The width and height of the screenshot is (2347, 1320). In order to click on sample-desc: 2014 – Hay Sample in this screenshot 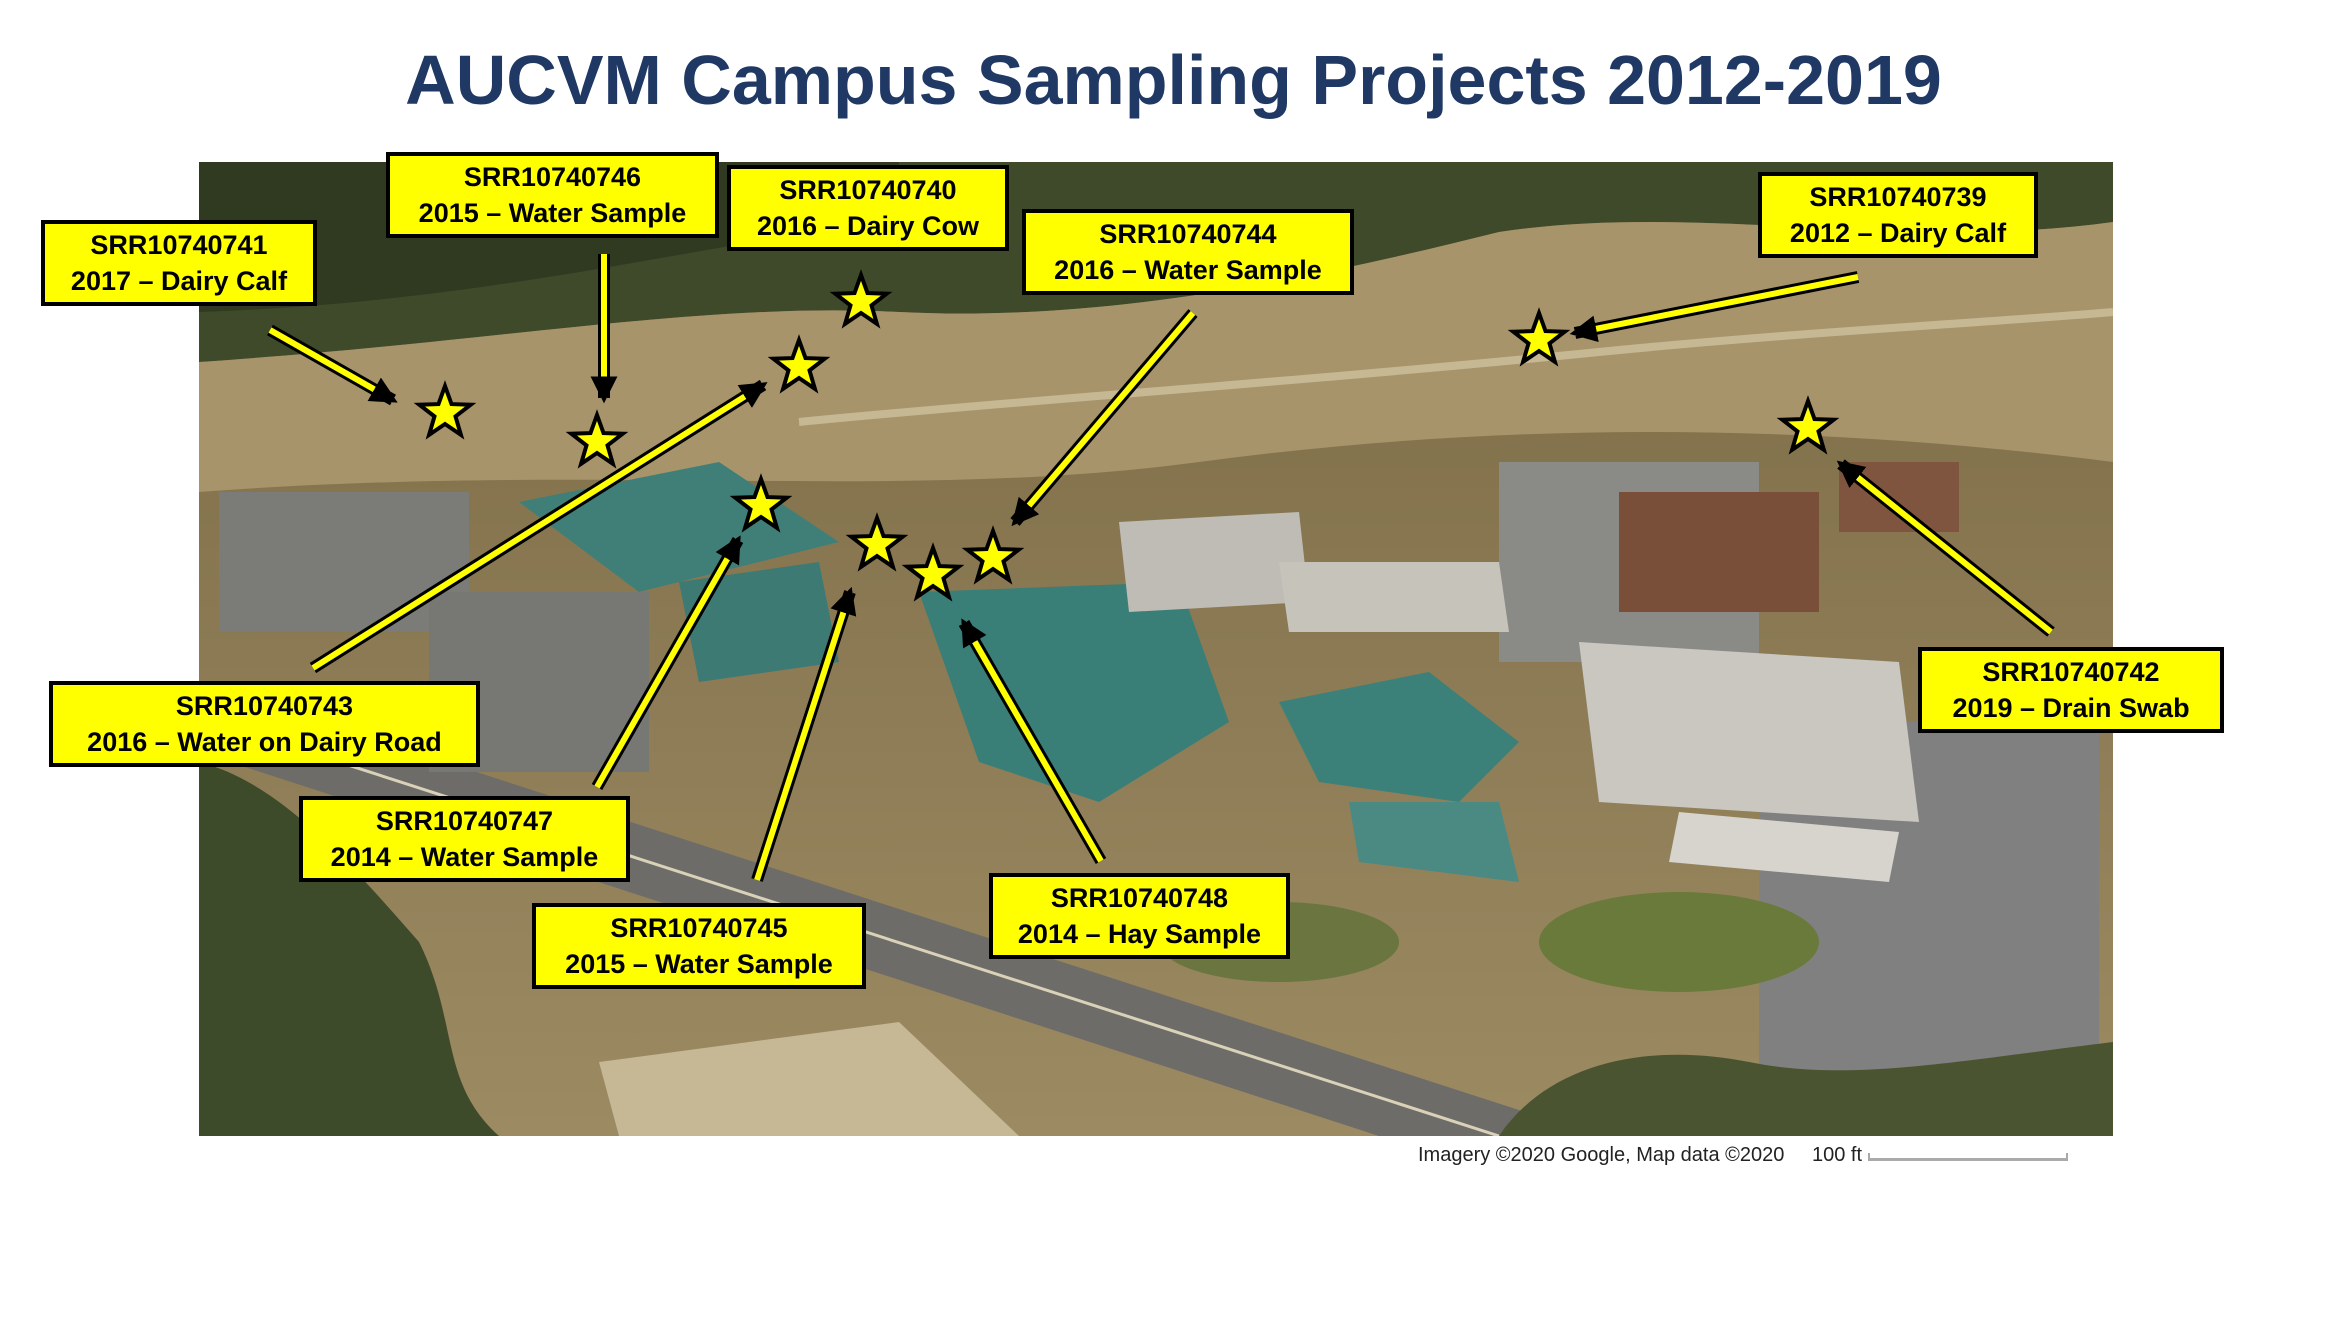, I will do `click(1139, 934)`.